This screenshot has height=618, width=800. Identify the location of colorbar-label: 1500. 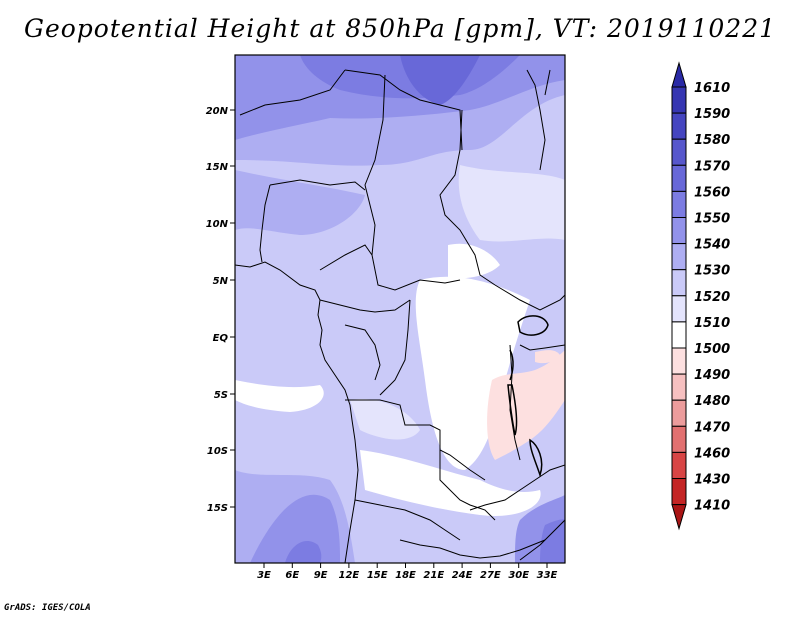
(712, 349).